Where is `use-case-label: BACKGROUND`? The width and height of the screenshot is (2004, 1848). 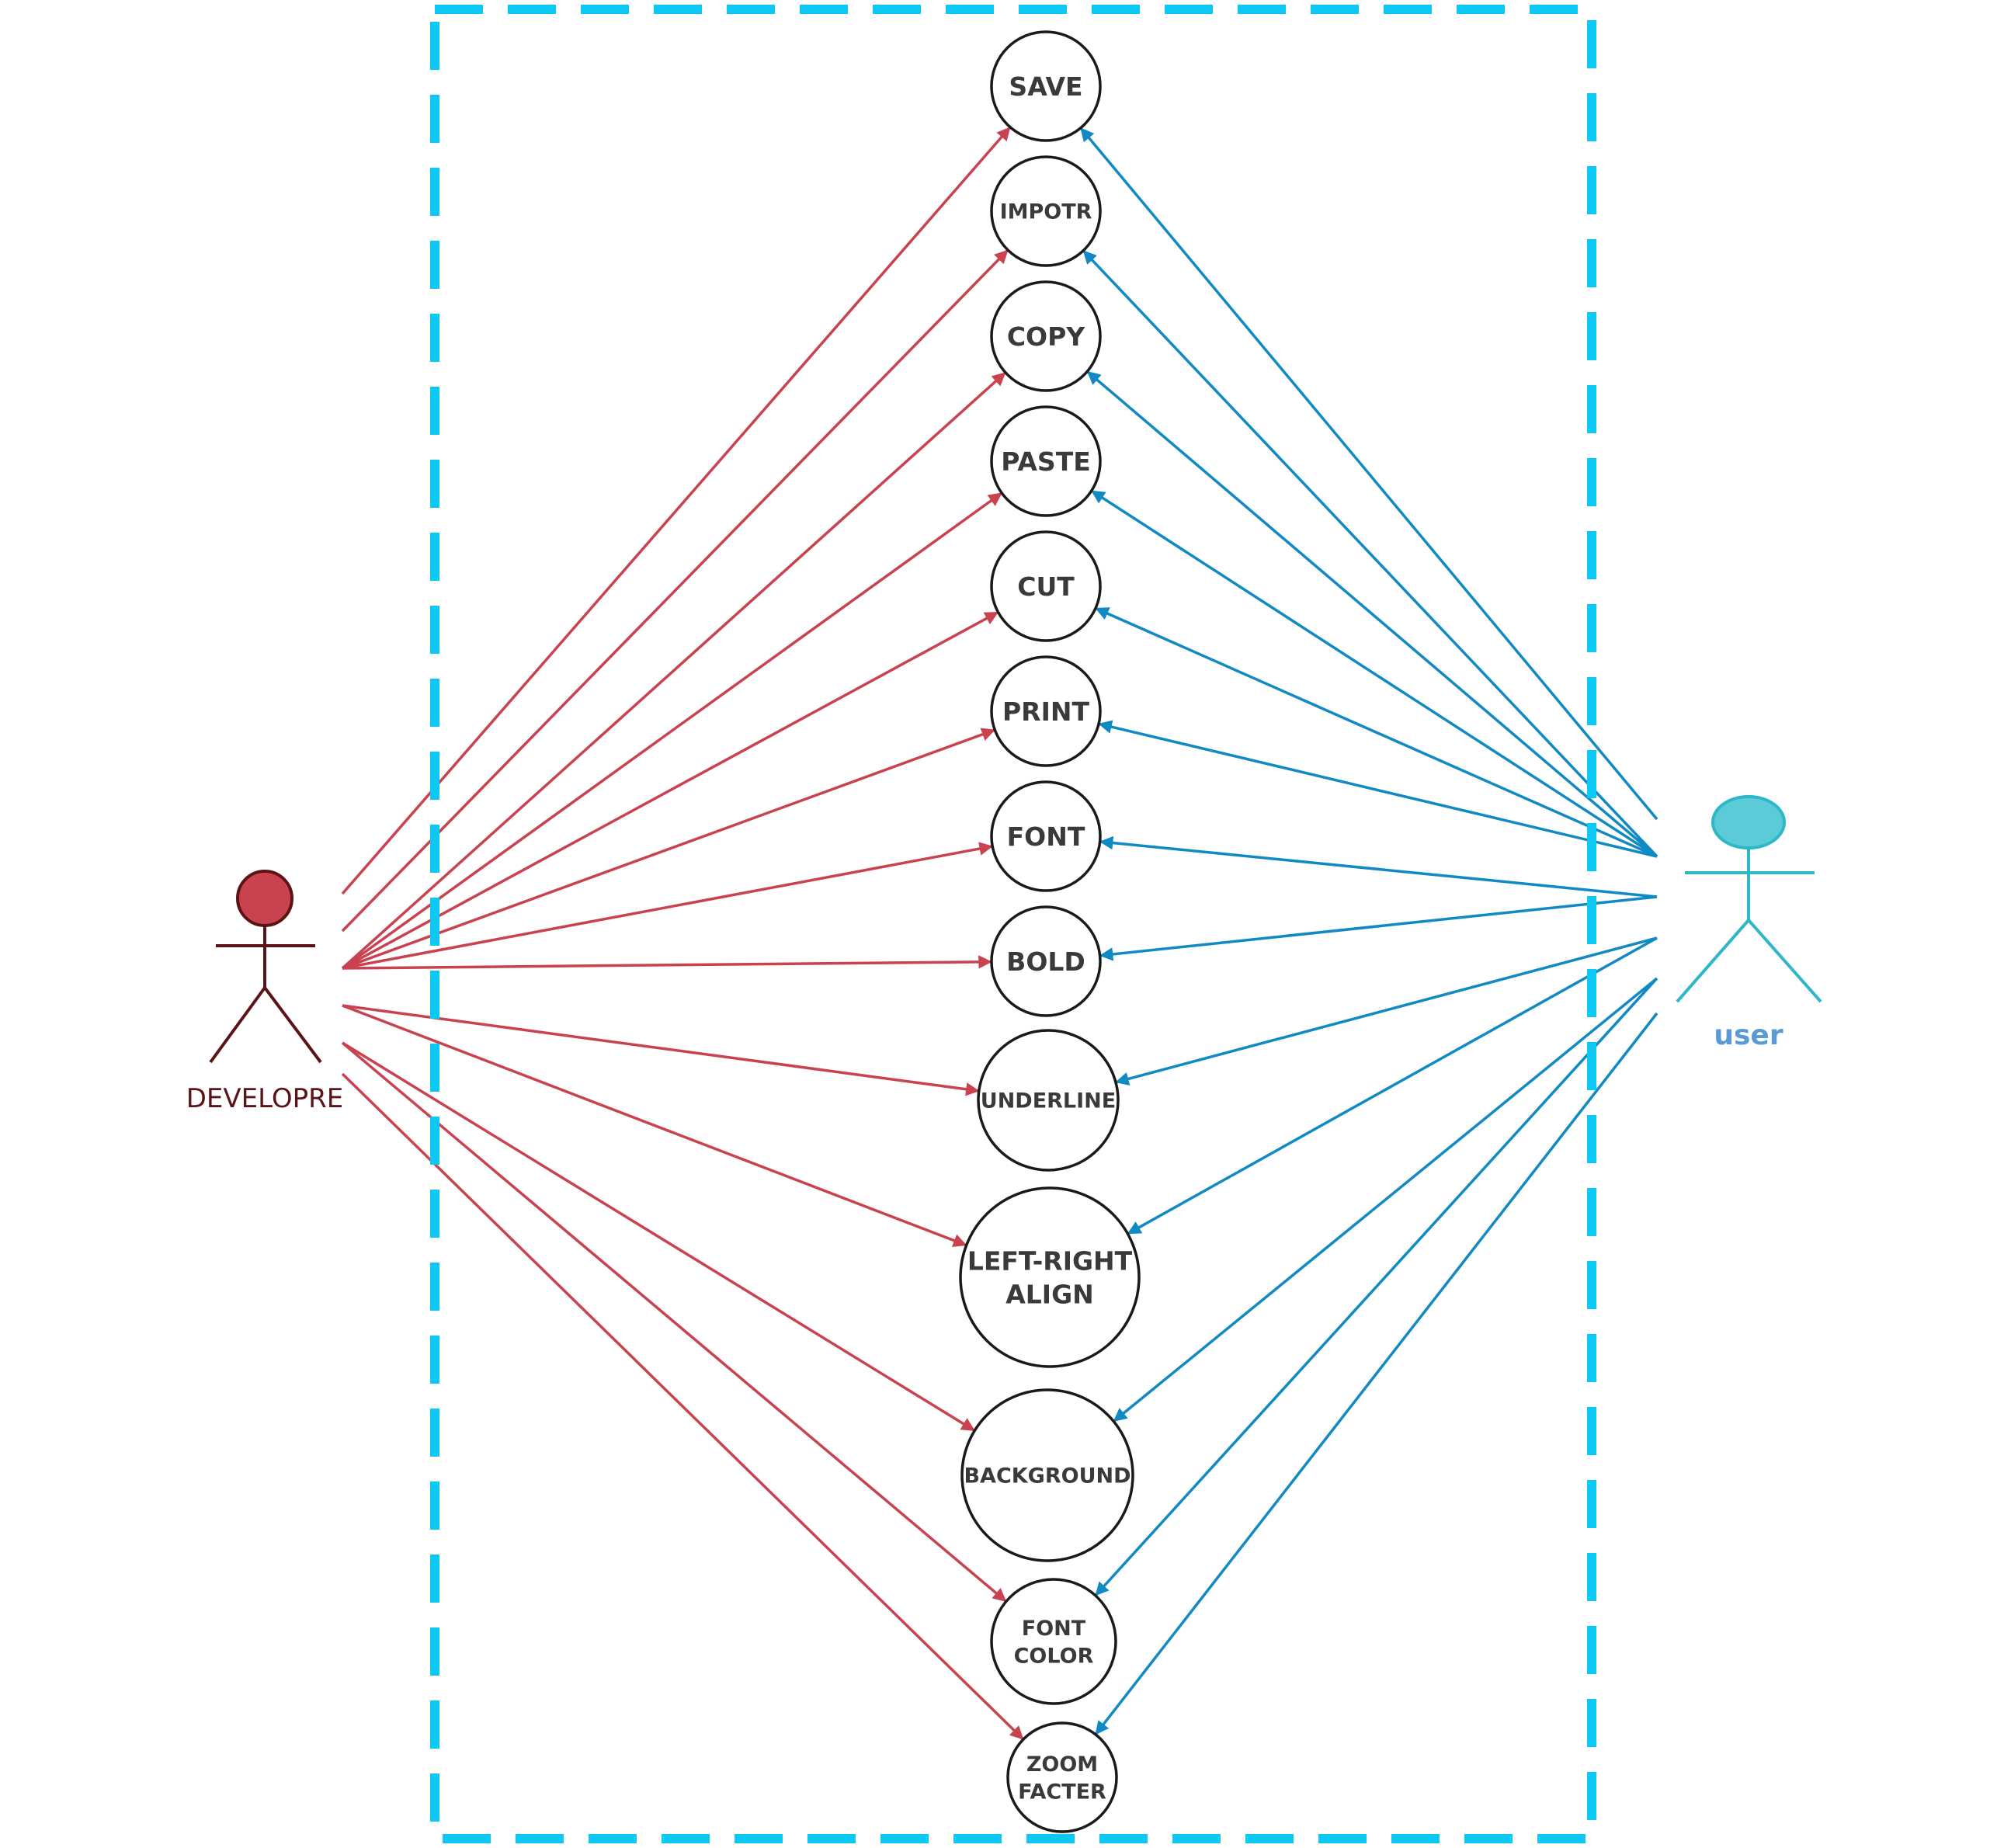 use-case-label: BACKGROUND is located at coordinates (1047, 1476).